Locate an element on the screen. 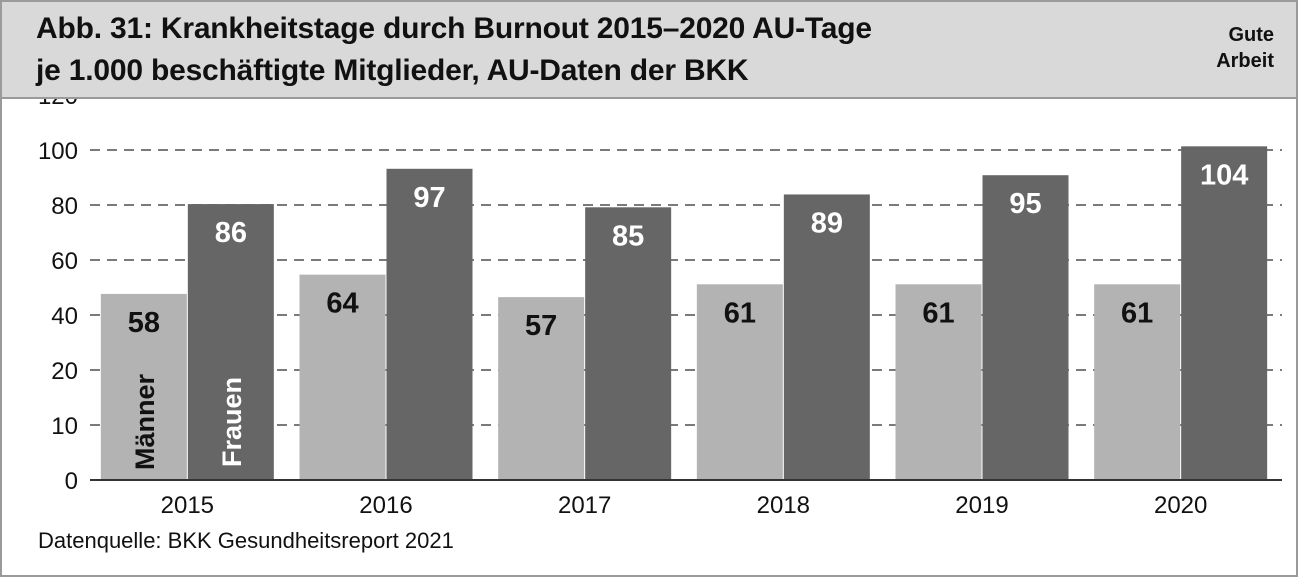  data-source-note: Datenquelle: BKK Gesundheitsreport 2021 is located at coordinates (246, 540).